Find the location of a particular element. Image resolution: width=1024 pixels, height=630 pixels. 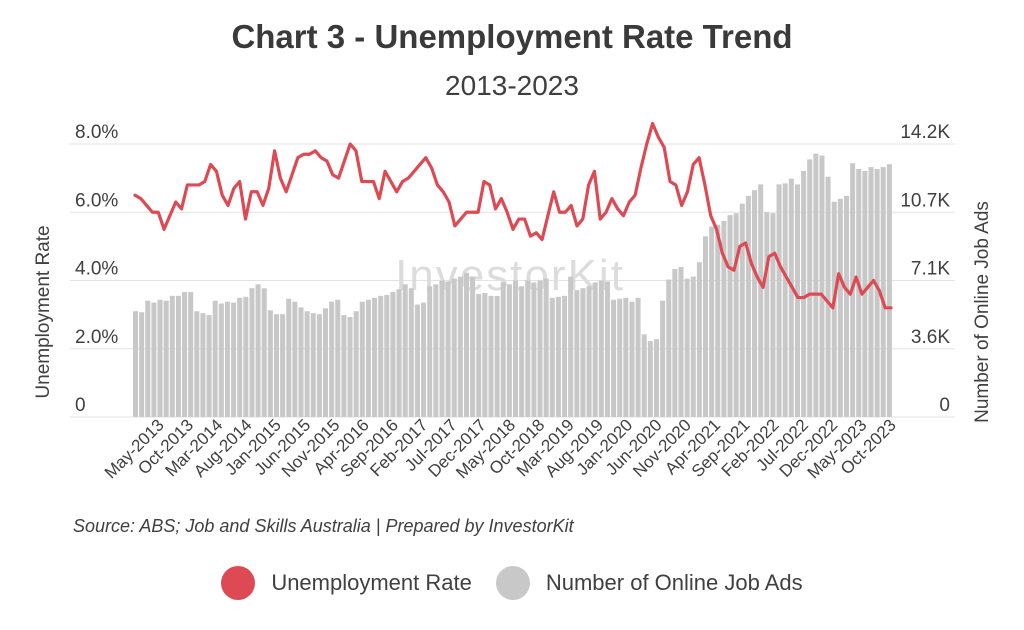

chart-subtitle: 2013-2023 is located at coordinates (512, 85).